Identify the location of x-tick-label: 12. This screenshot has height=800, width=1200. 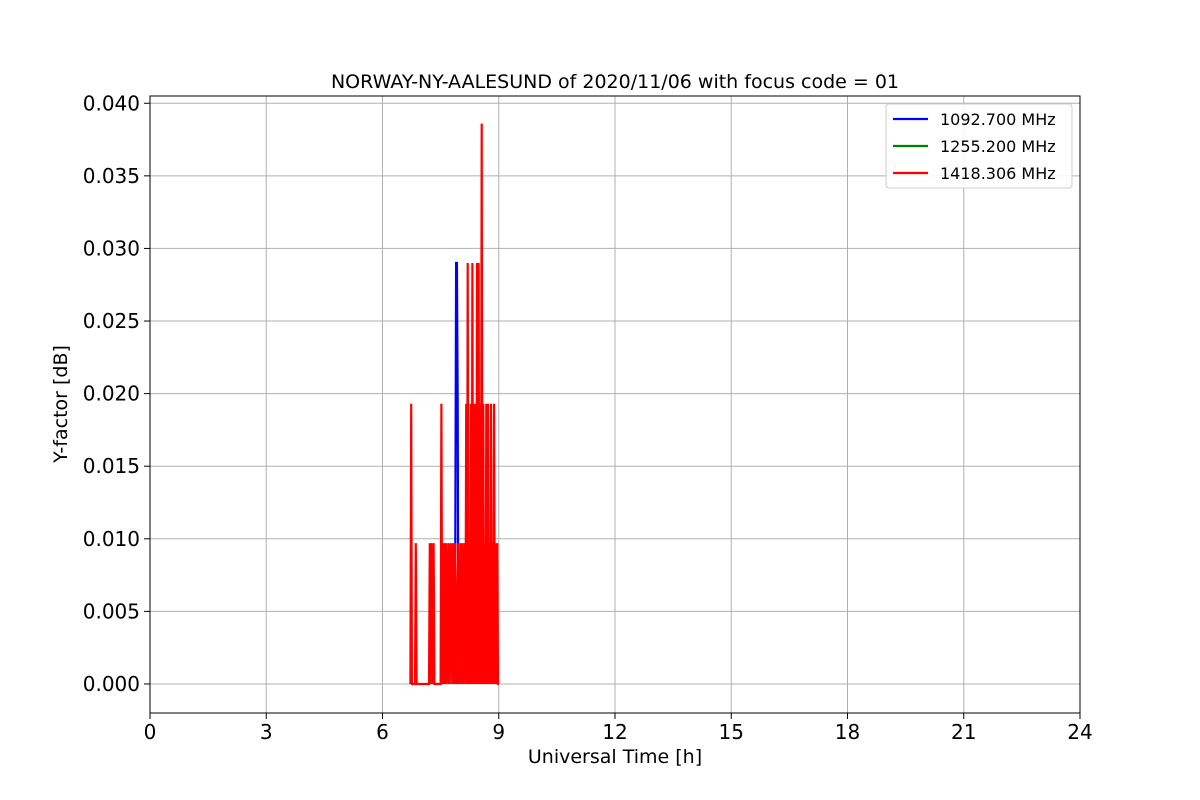
(614, 732).